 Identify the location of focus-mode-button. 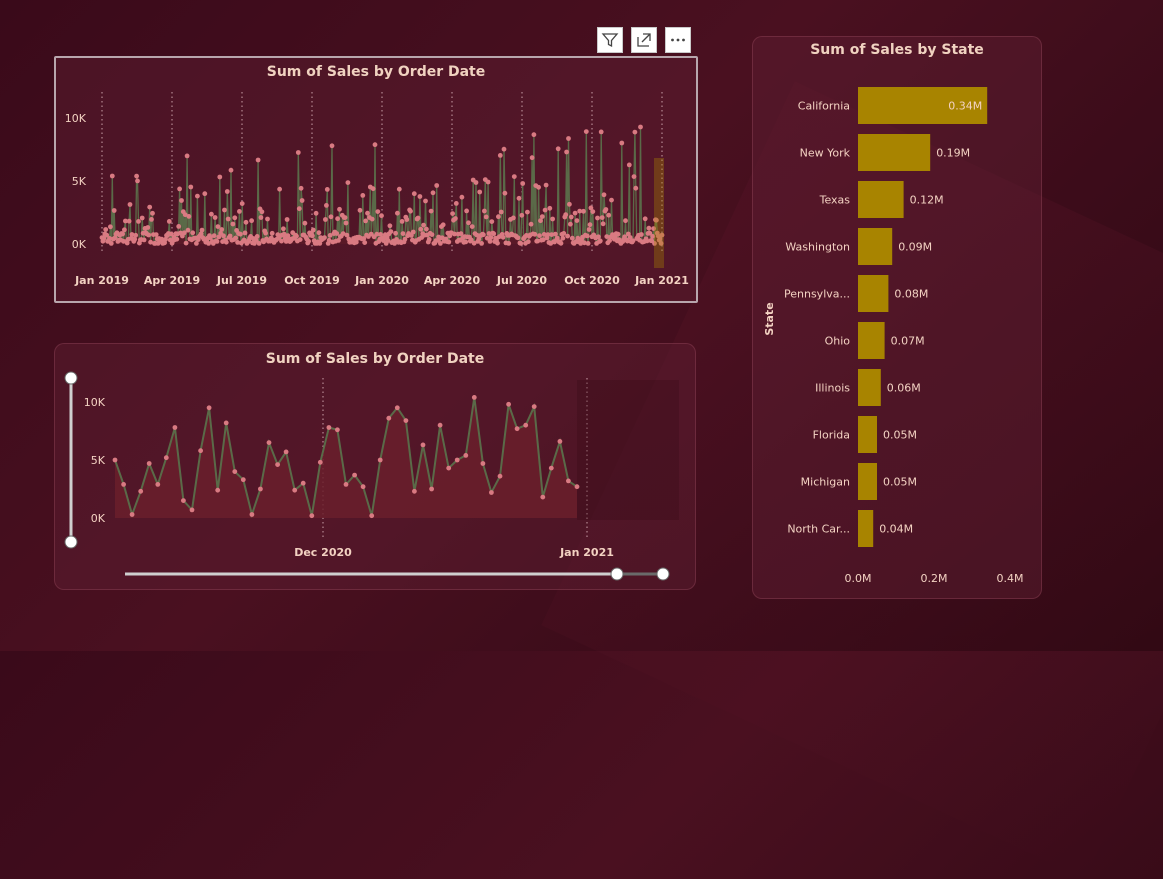
(644, 40).